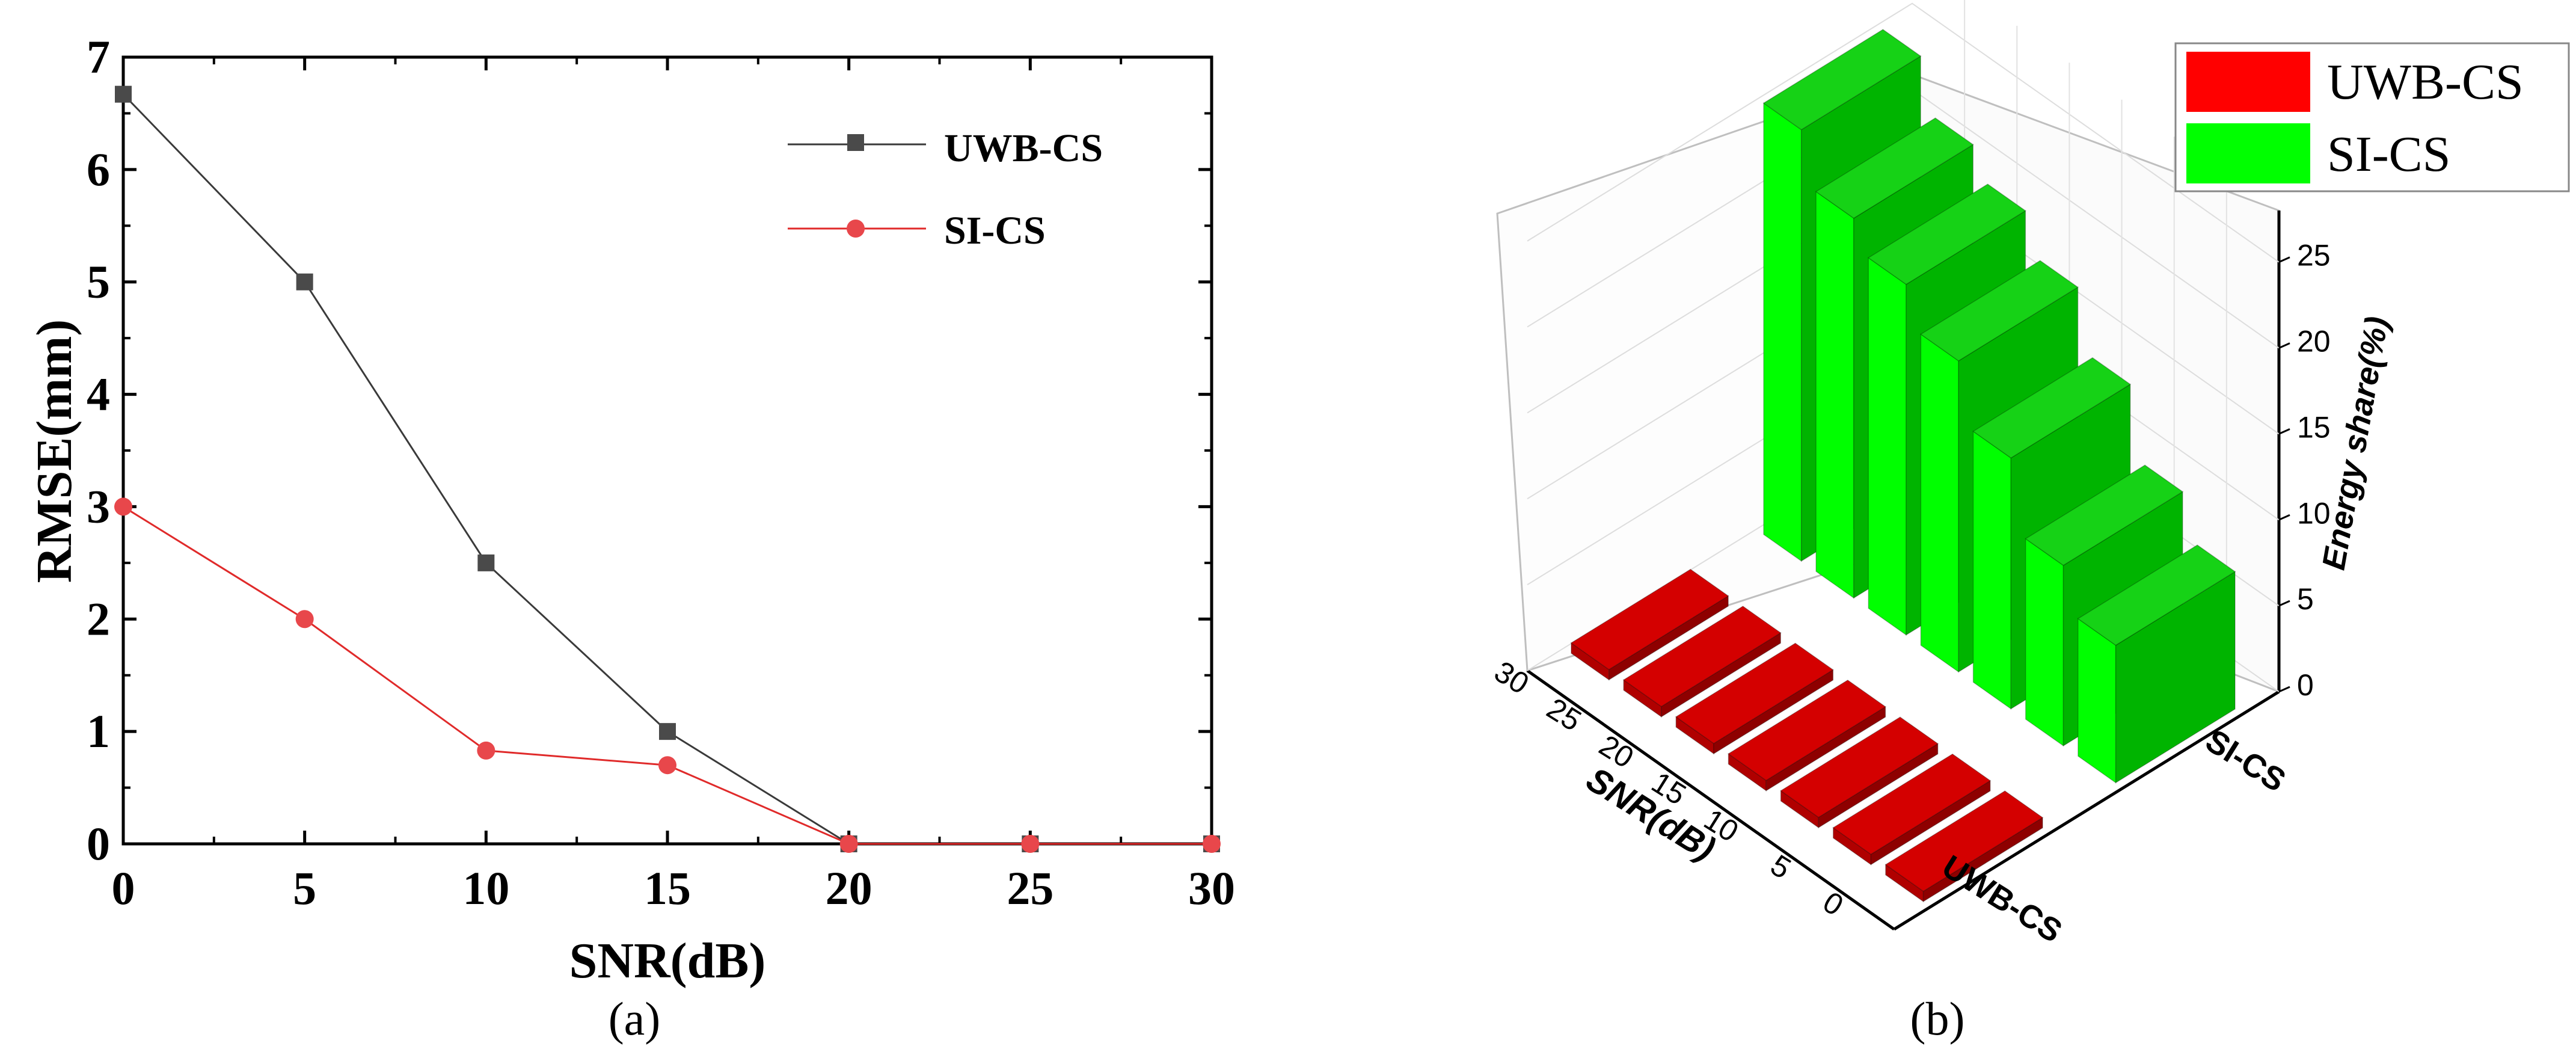 The height and width of the screenshot is (1064, 2576). Describe the element at coordinates (995, 231) in the screenshot. I see `legend-si-cs-label: SI-CS` at that location.